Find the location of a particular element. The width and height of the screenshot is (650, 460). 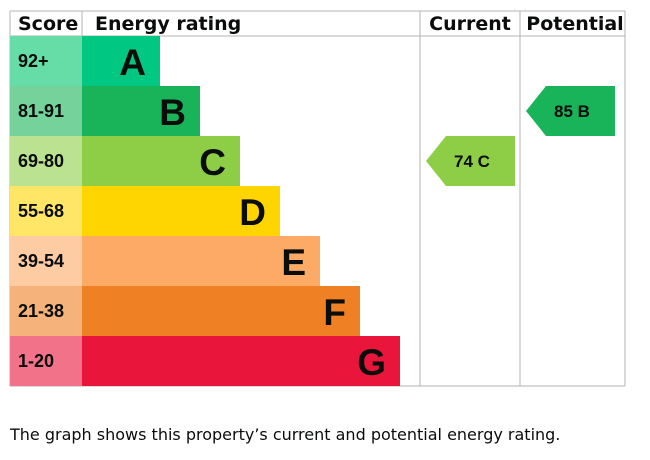

score-range-b: 81-91 is located at coordinates (41, 111).